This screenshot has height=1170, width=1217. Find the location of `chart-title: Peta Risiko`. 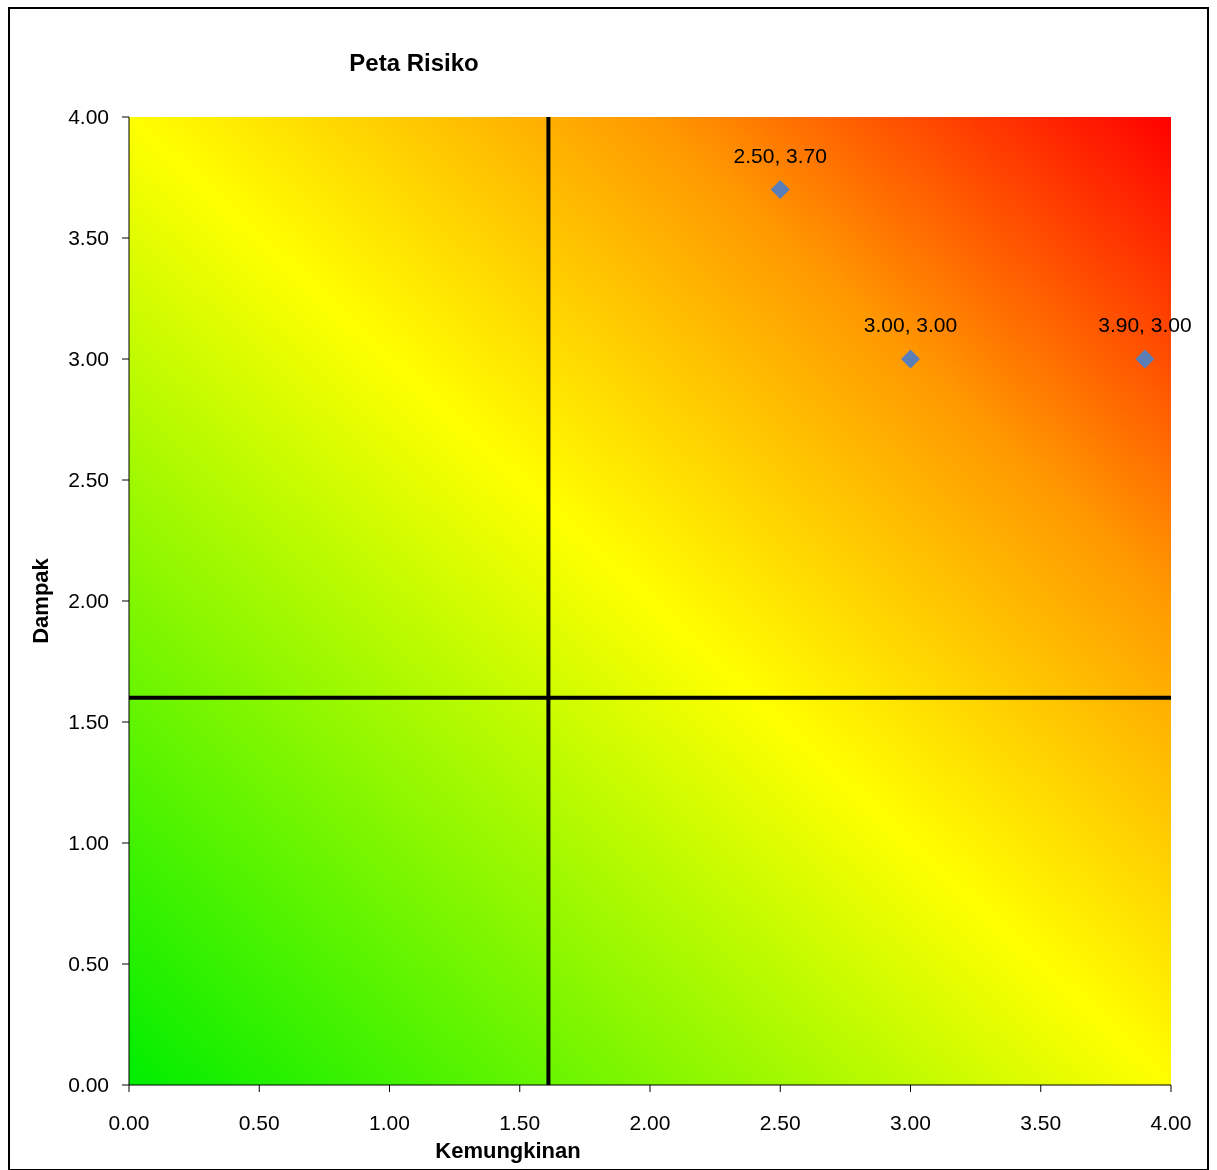

chart-title: Peta Risiko is located at coordinates (414, 62).